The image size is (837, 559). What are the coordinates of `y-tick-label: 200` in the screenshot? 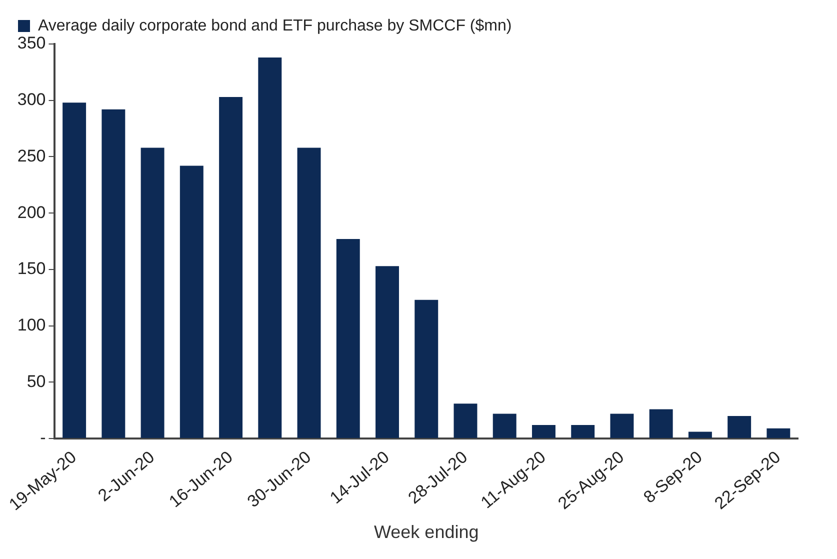 It's located at (31, 212).